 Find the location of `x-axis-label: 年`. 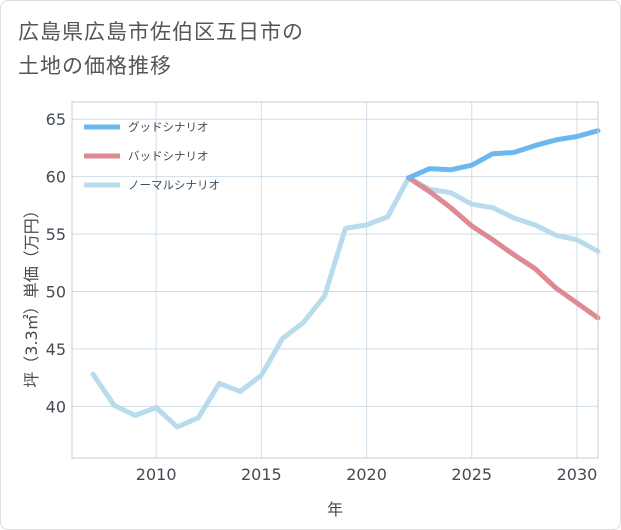

x-axis-label: 年 is located at coordinates (335, 509).